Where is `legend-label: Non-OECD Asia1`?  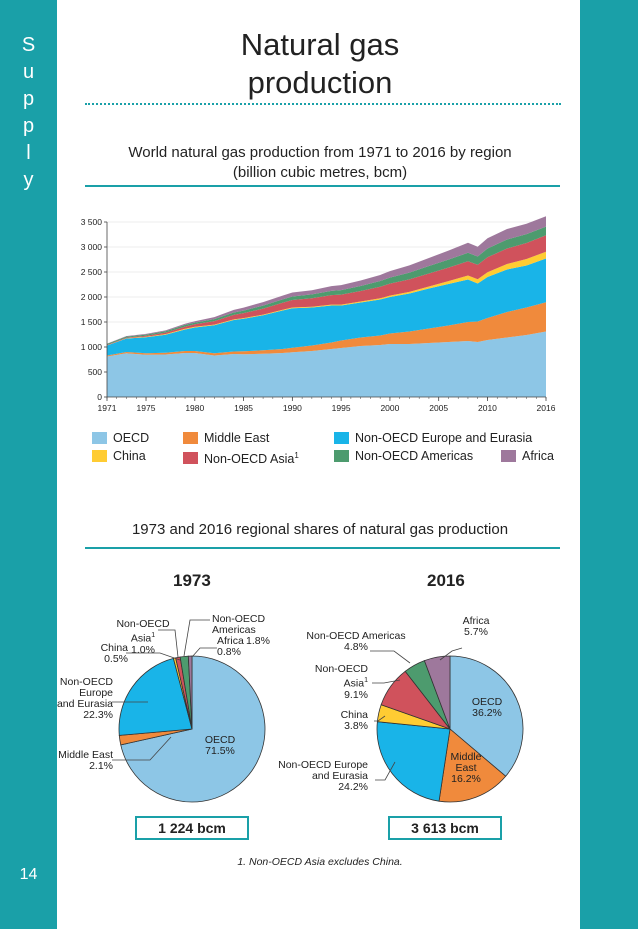
legend-label: Non-OECD Asia1 is located at coordinates (251, 458).